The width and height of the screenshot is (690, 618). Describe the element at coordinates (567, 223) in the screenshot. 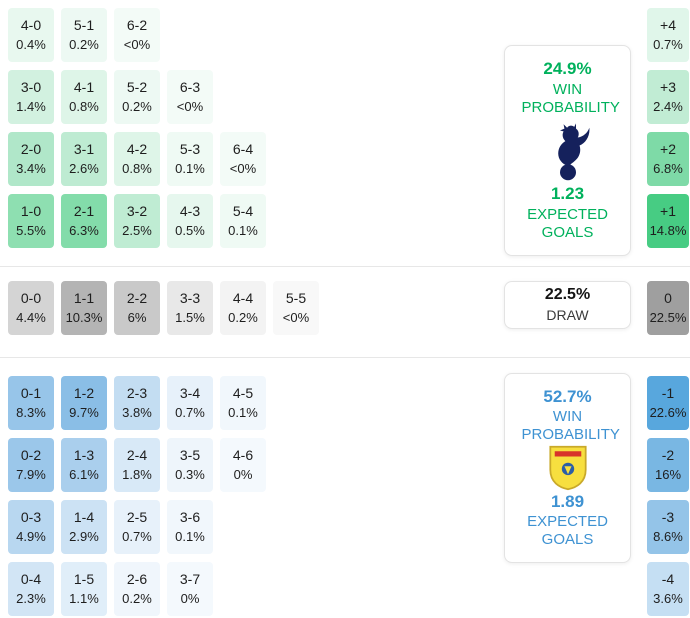

I see `home-expected-goals-label: EXPECTED GOALS` at that location.